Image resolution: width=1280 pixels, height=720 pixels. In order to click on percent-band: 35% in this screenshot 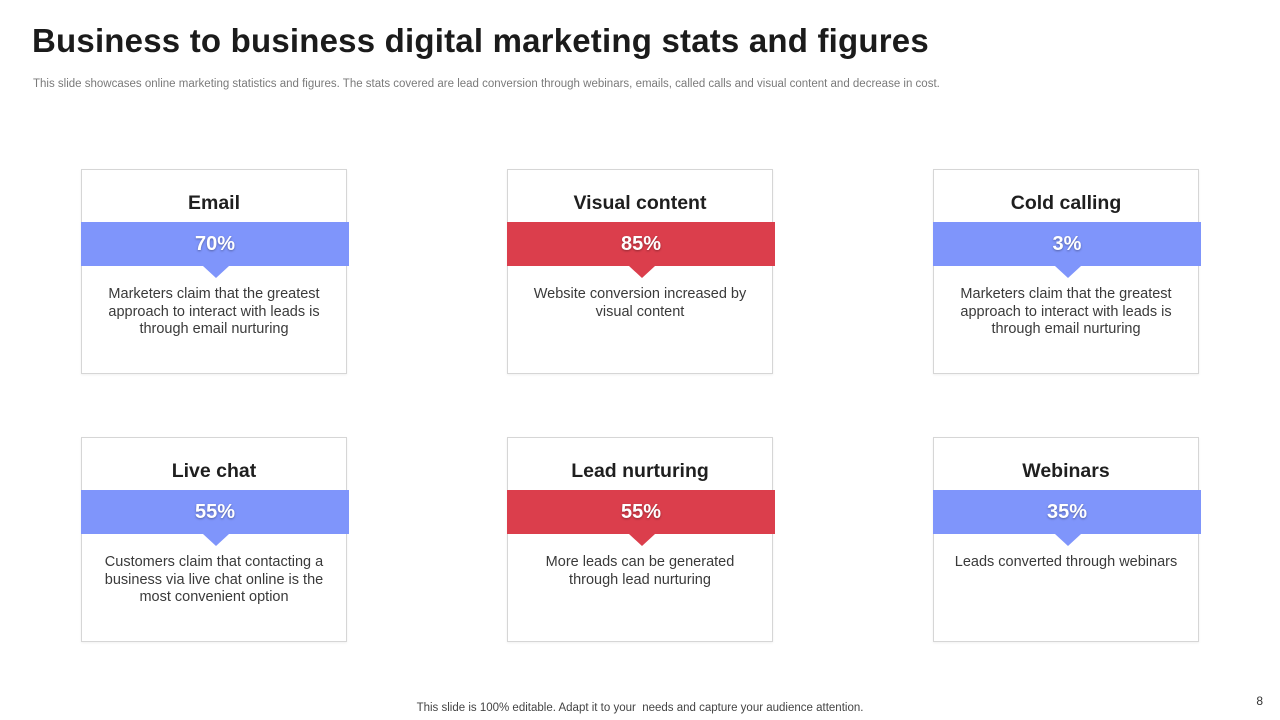, I will do `click(1067, 518)`.